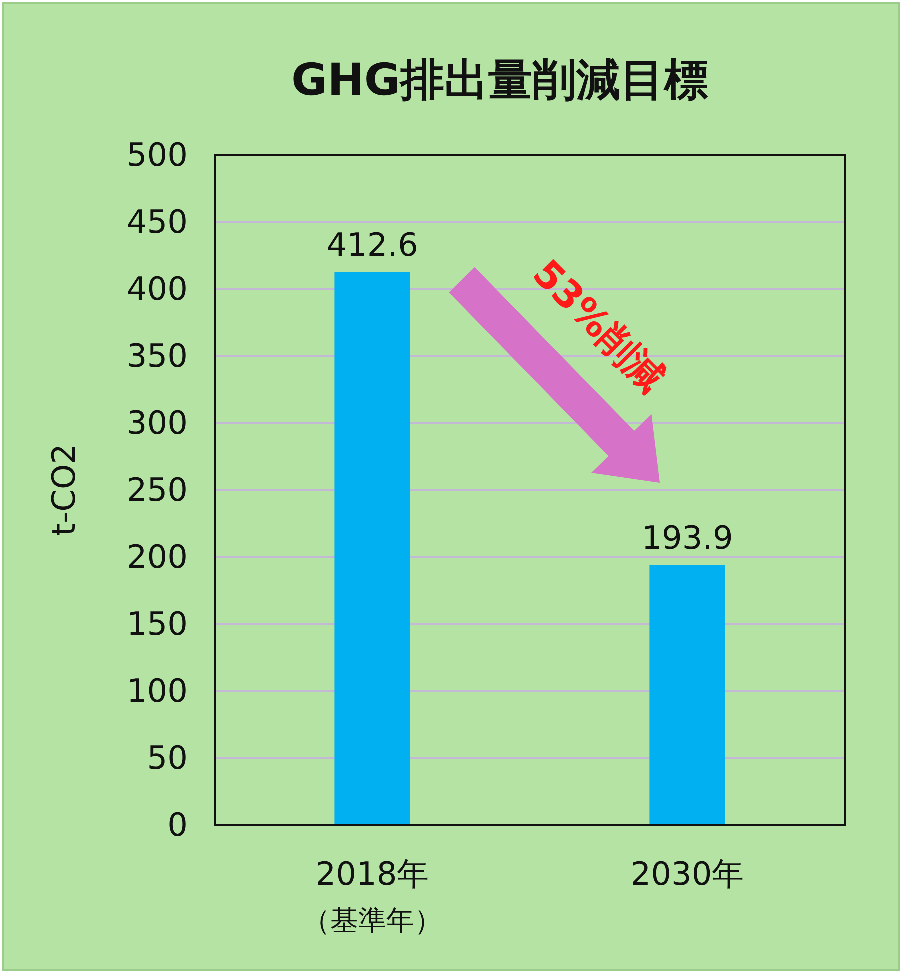 The height and width of the screenshot is (973, 902). Describe the element at coordinates (157, 356) in the screenshot. I see `y-tick-label: 350` at that location.